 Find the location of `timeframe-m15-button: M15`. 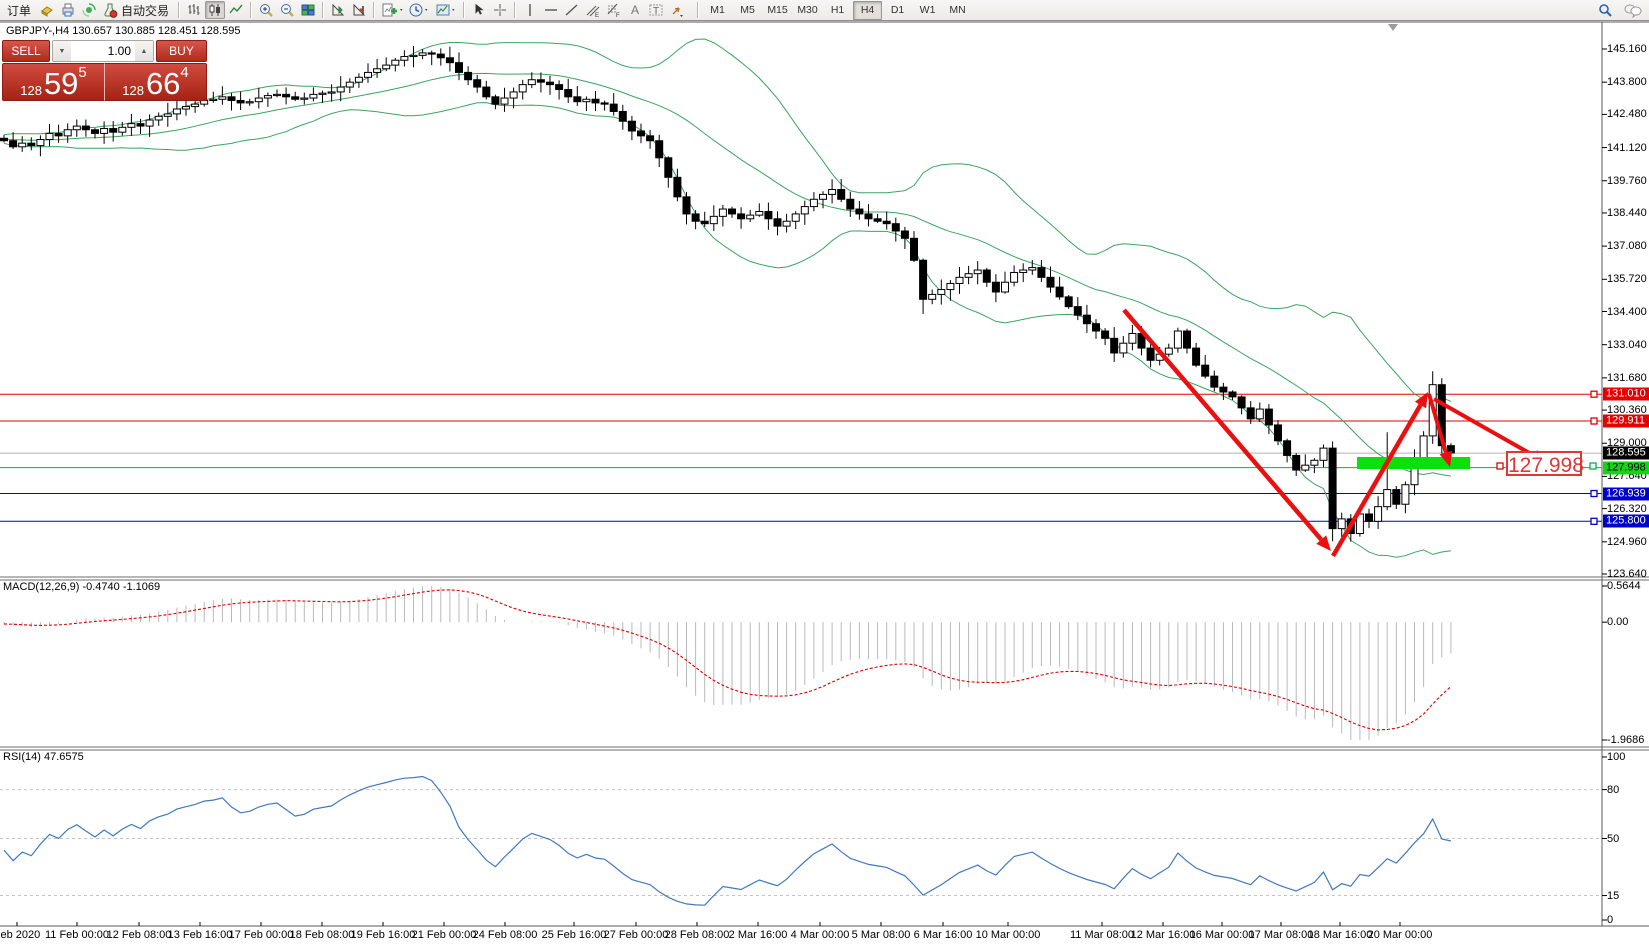

timeframe-m15-button: M15 is located at coordinates (777, 10).